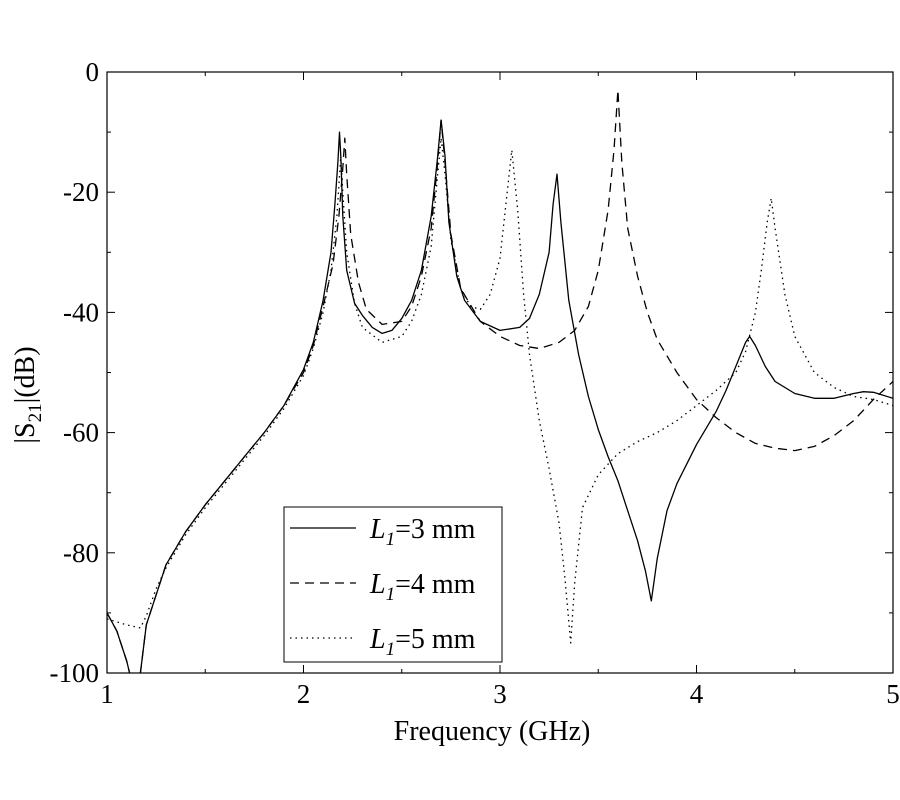  I want to click on legend: L1=3 mm L1=4 mm L1=5 mm, so click(393, 584).